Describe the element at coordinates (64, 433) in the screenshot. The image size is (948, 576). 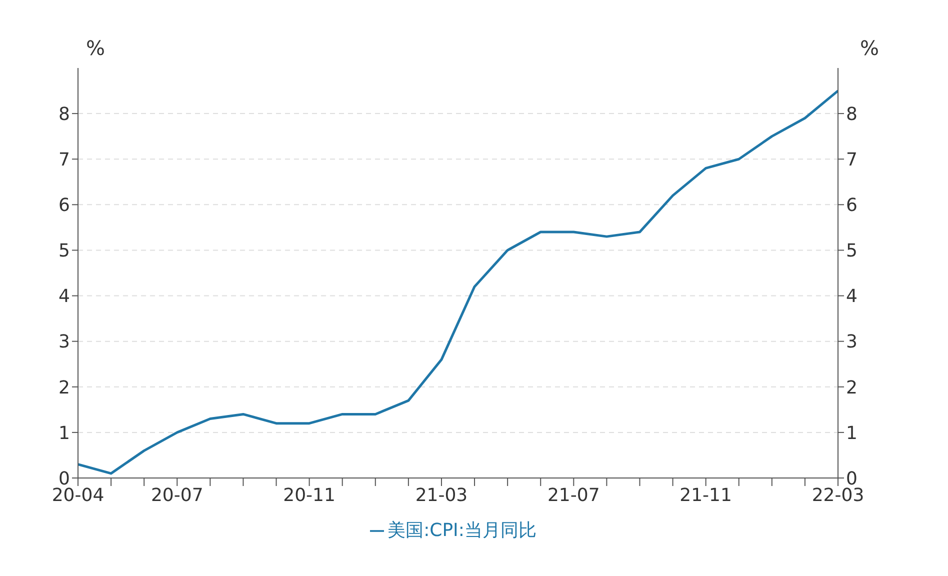
I see `y-tick-label: 1` at that location.